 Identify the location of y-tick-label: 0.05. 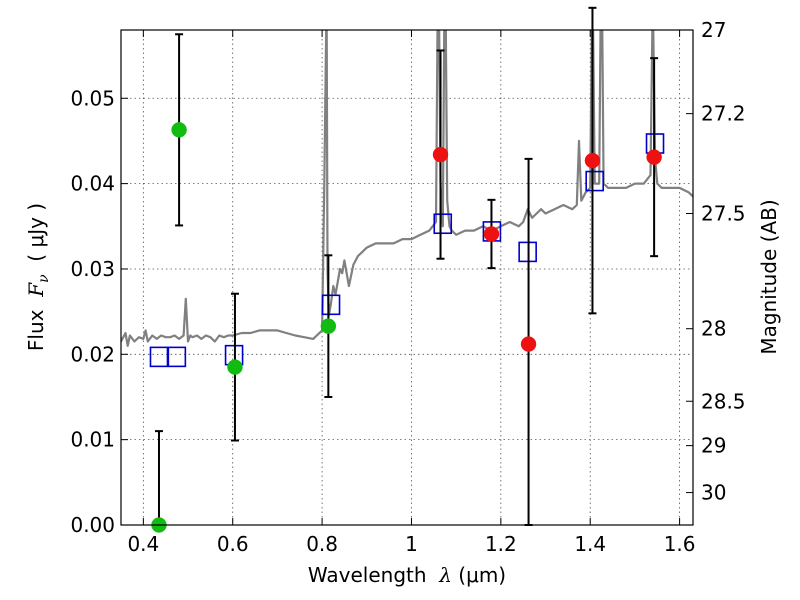
(92, 98).